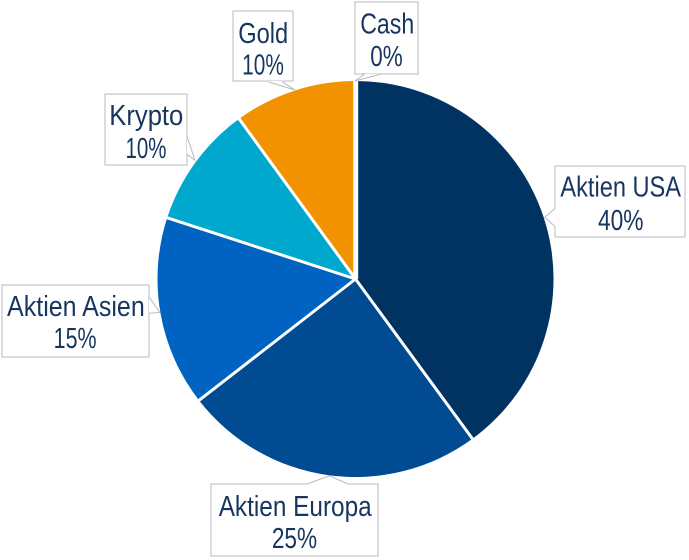  What do you see at coordinates (294, 539) in the screenshot?
I see `svg-text: 25%` at bounding box center [294, 539].